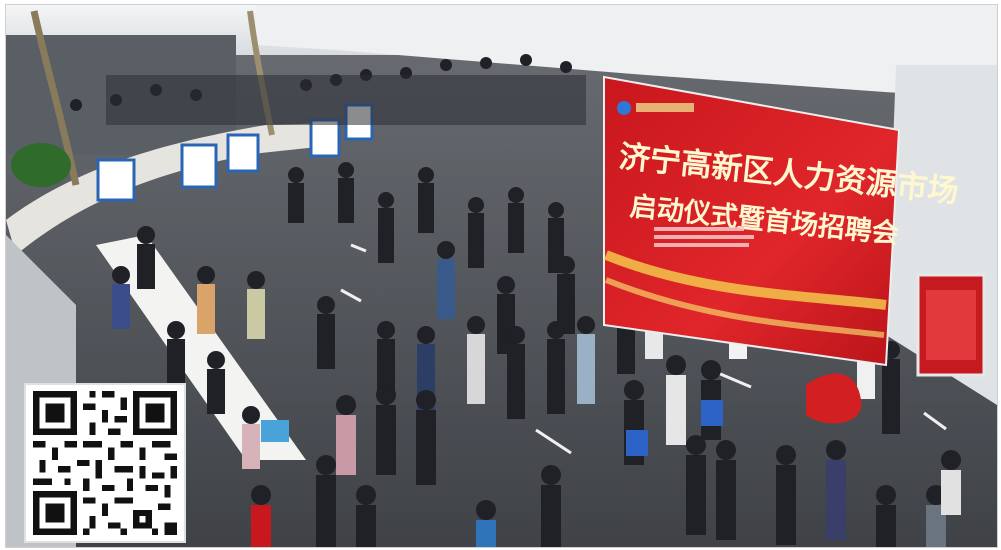 Image resolution: width=1001 pixels, height=550 pixels. Describe the element at coordinates (624, 108) in the screenshot. I see `banner-logo-icon` at that location.